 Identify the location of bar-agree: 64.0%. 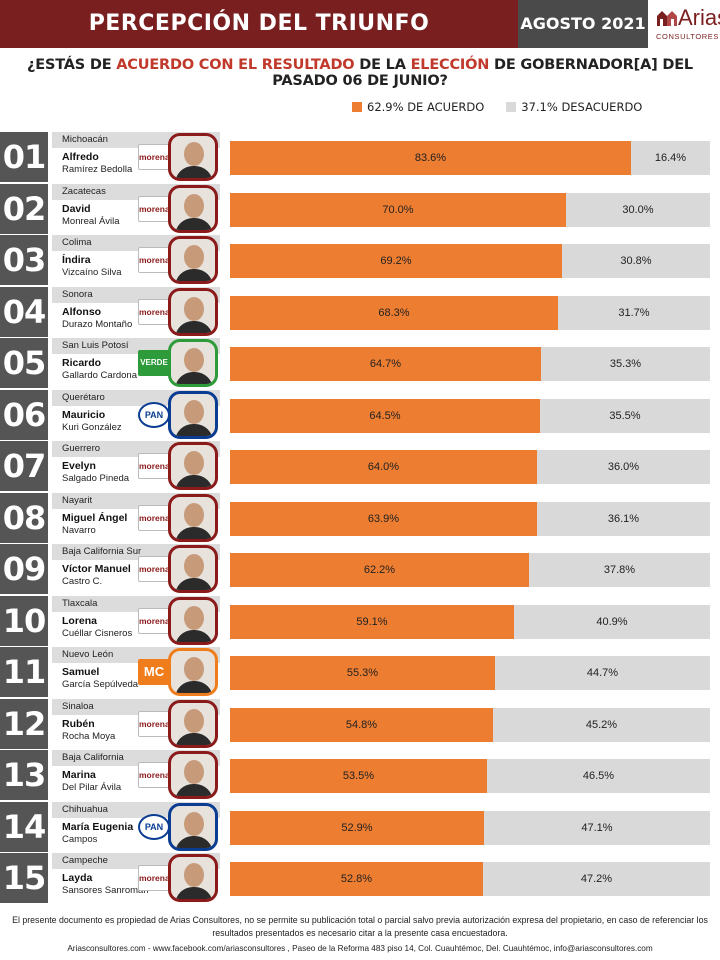
(383, 467).